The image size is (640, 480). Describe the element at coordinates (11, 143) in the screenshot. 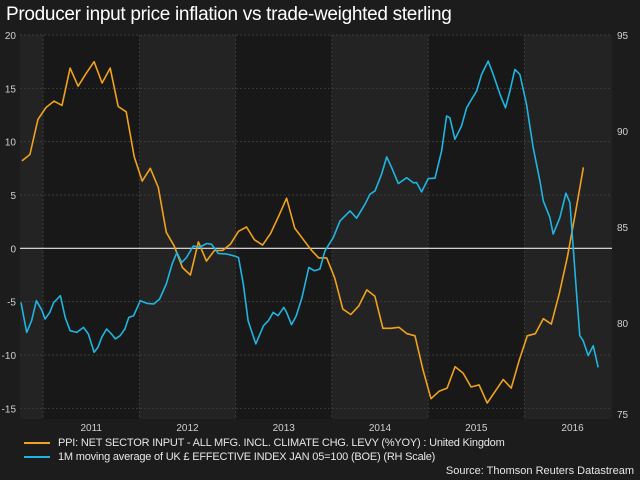

I see `y-left-tick-label: 10` at that location.